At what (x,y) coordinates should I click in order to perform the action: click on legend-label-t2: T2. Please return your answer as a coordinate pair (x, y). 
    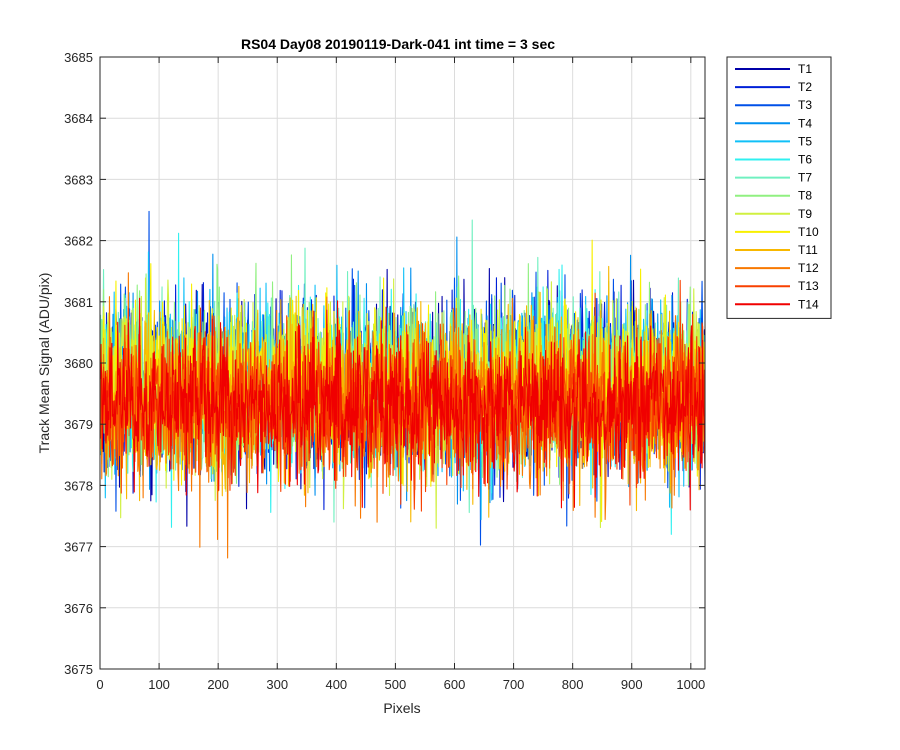
    Looking at the image, I should click on (805, 87).